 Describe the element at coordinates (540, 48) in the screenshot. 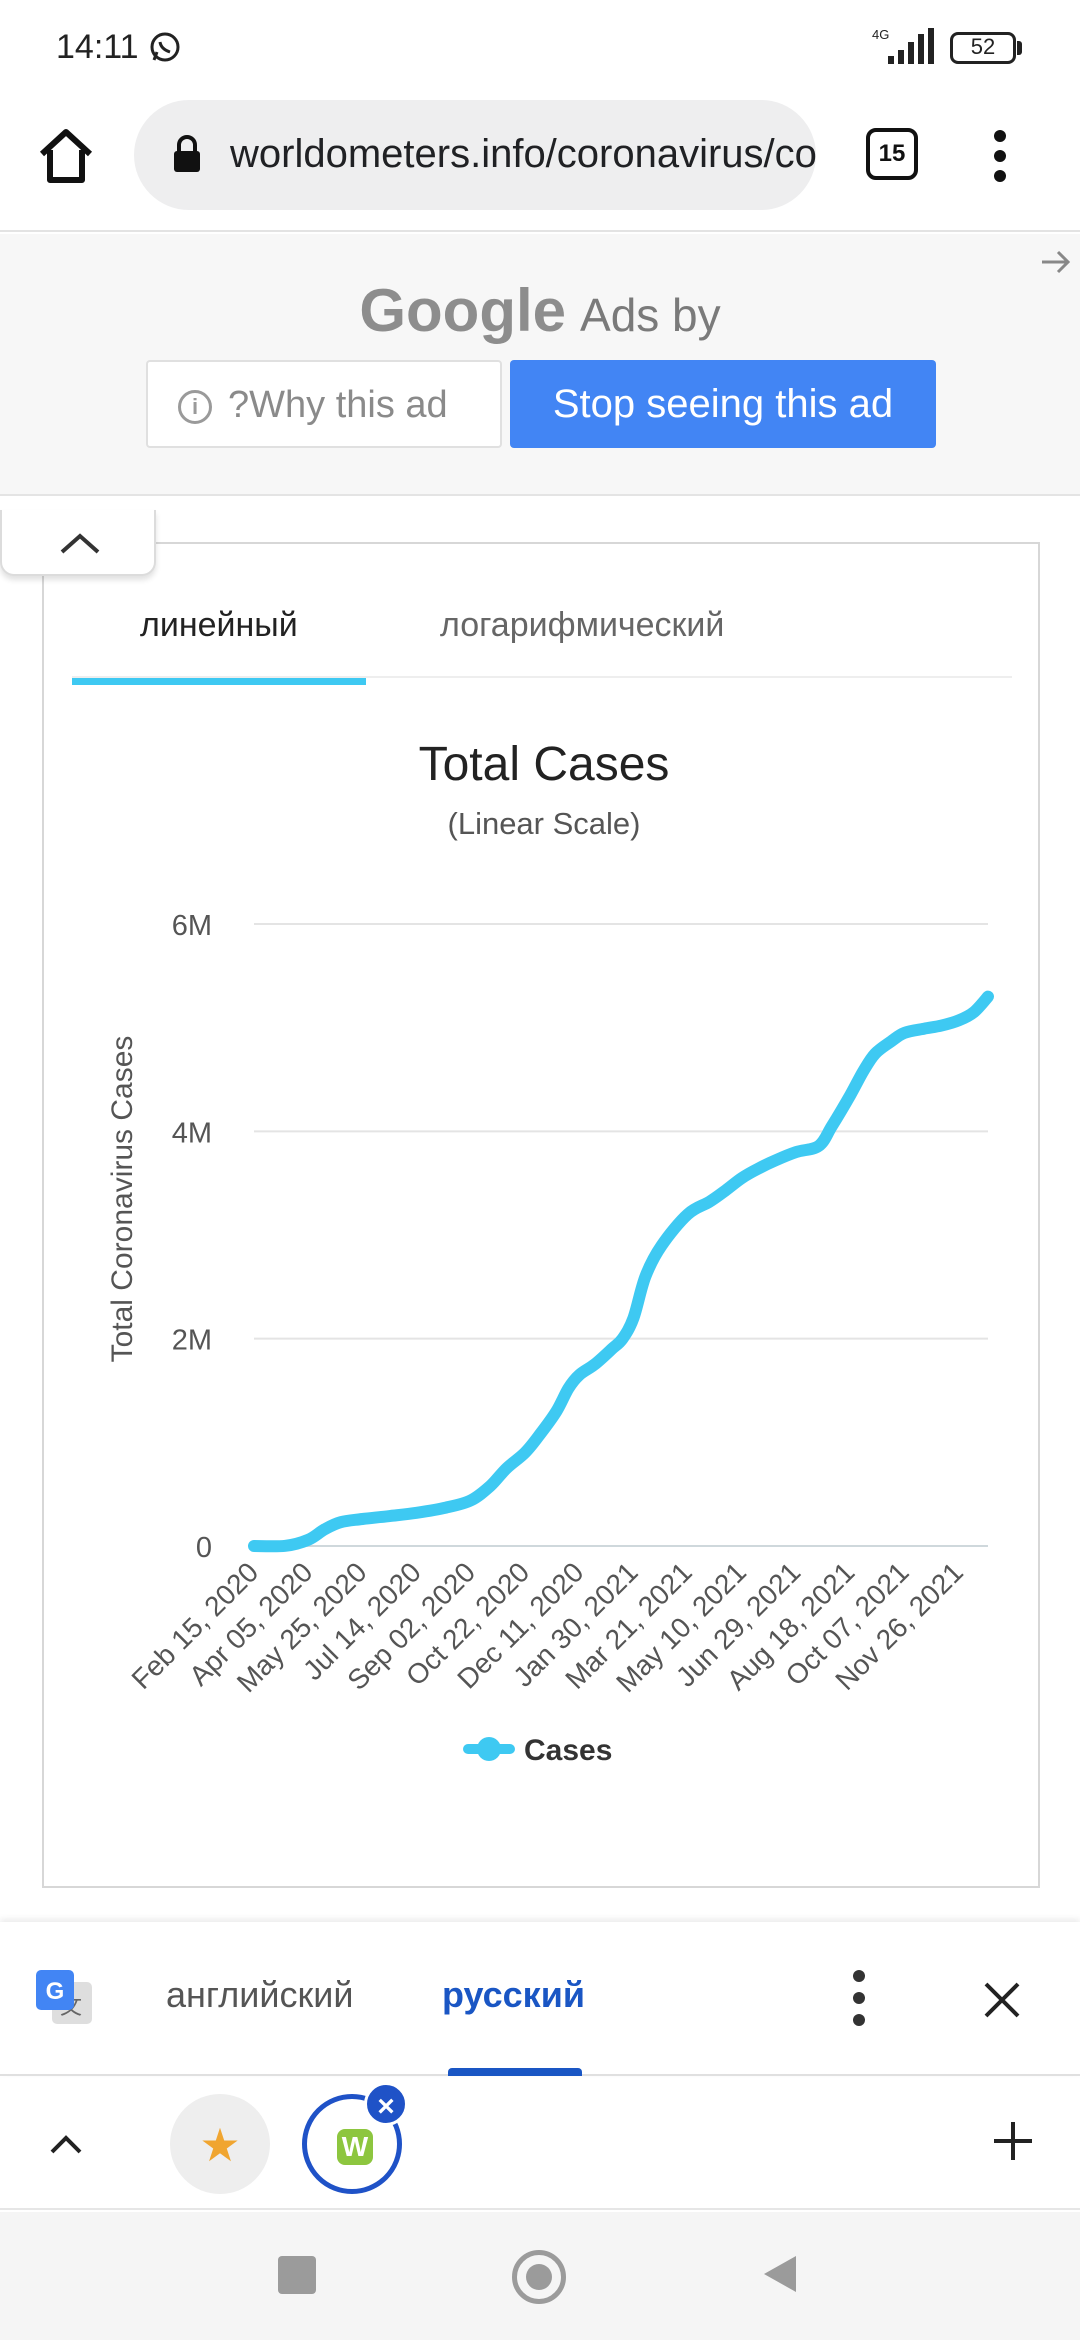

I see `status-bar: 14:11 4G 52` at that location.